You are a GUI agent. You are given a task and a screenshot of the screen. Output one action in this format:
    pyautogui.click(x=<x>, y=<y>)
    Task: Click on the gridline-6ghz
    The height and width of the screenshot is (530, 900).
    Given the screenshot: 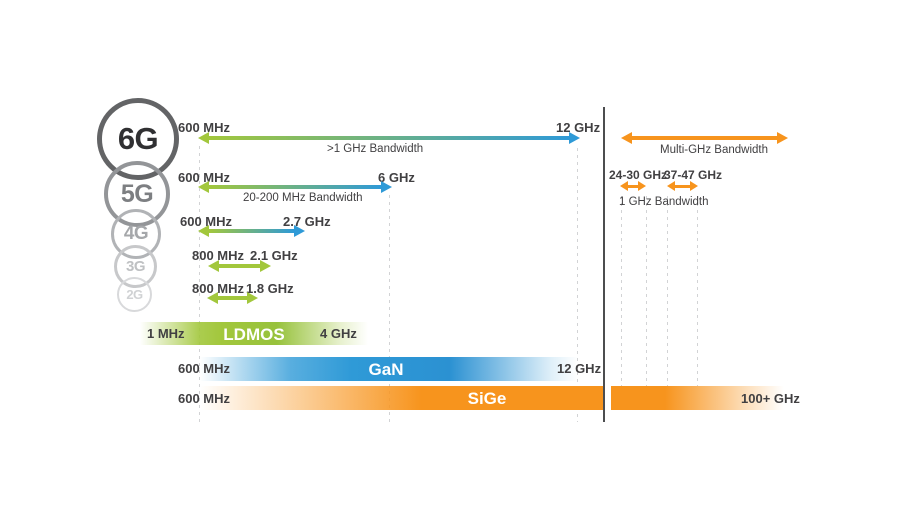 What is the action you would take?
    pyautogui.click(x=389, y=308)
    